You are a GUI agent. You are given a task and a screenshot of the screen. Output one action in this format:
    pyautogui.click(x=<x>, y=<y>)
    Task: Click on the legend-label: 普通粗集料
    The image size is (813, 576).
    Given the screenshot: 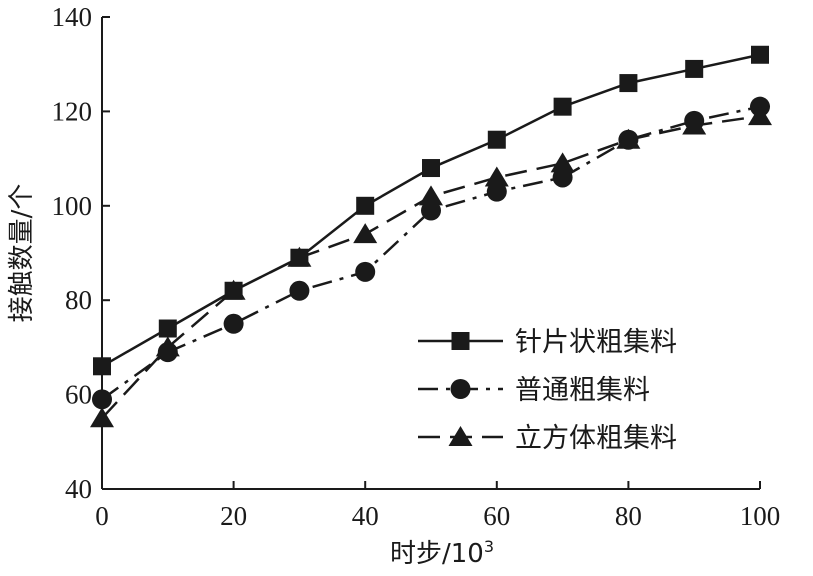 What is the action you would take?
    pyautogui.click(x=582, y=390)
    